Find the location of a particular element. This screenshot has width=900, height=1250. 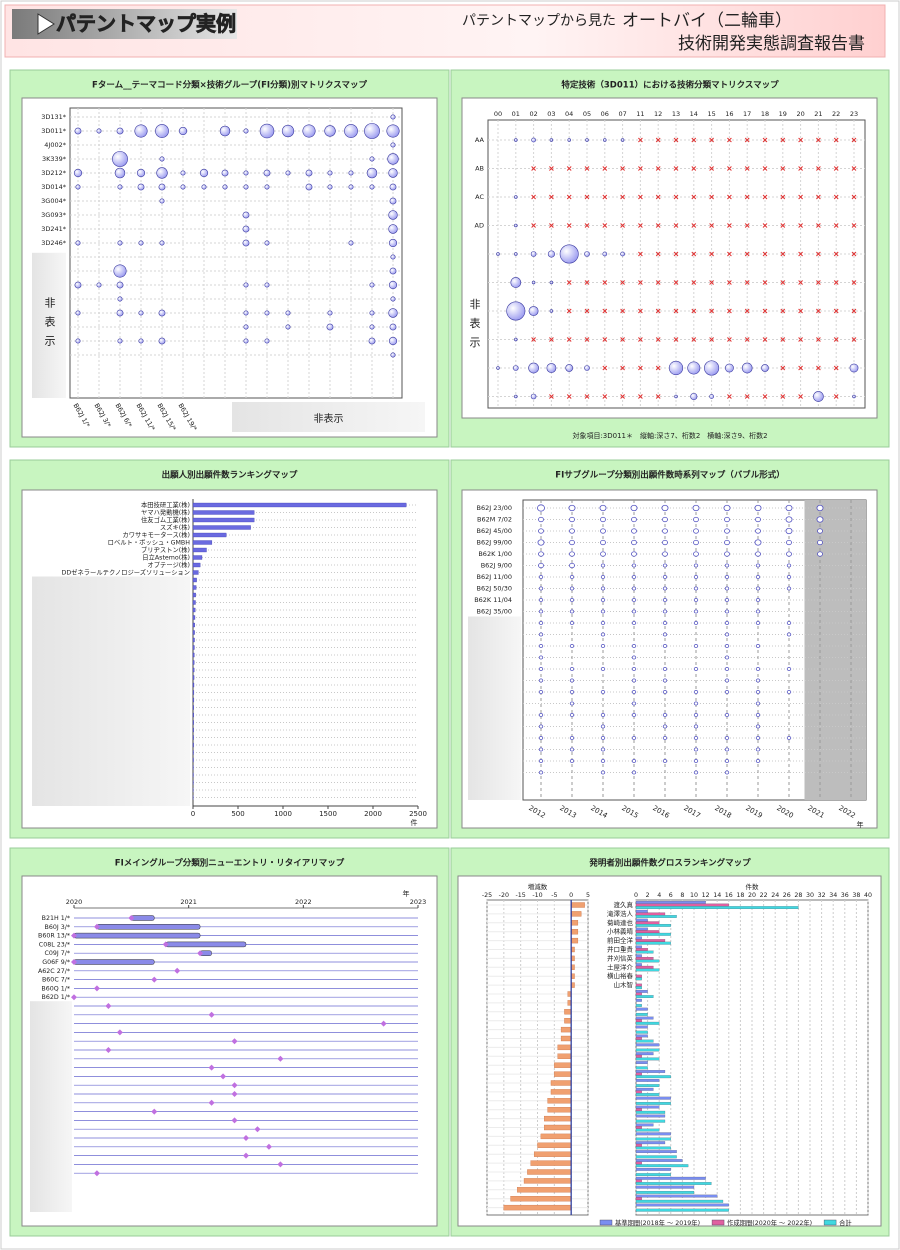

x-tick-label: 0 is located at coordinates (636, 895).